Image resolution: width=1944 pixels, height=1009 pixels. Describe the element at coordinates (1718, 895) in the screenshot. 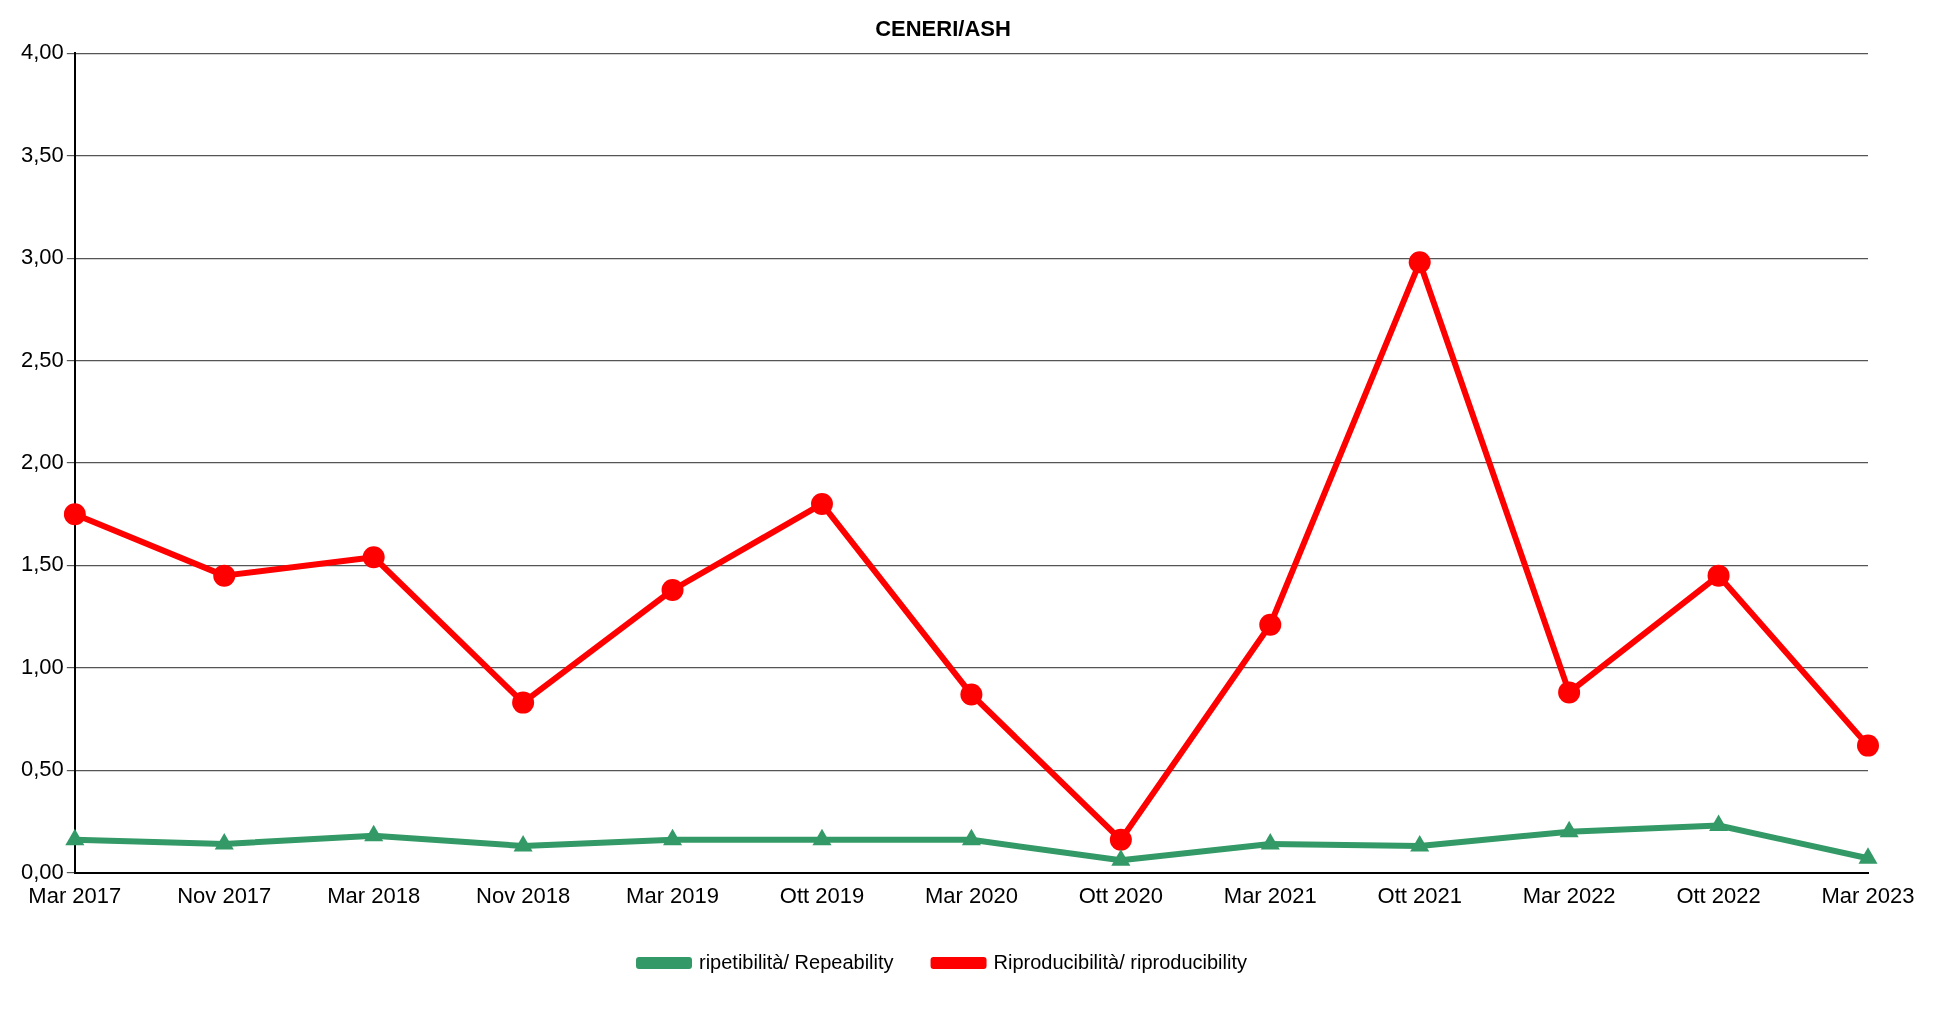

I see `x-tick-label: Ott 2022` at that location.